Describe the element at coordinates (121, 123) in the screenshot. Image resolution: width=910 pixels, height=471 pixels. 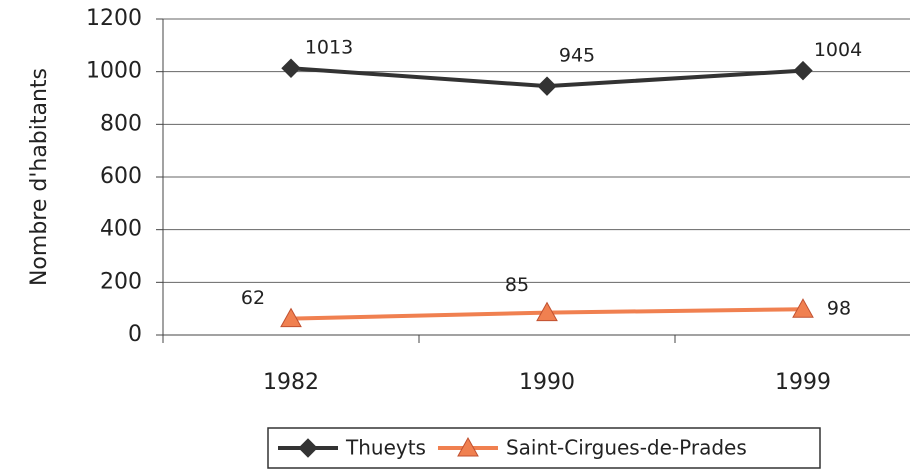
I see `y-tick-label: 800` at that location.